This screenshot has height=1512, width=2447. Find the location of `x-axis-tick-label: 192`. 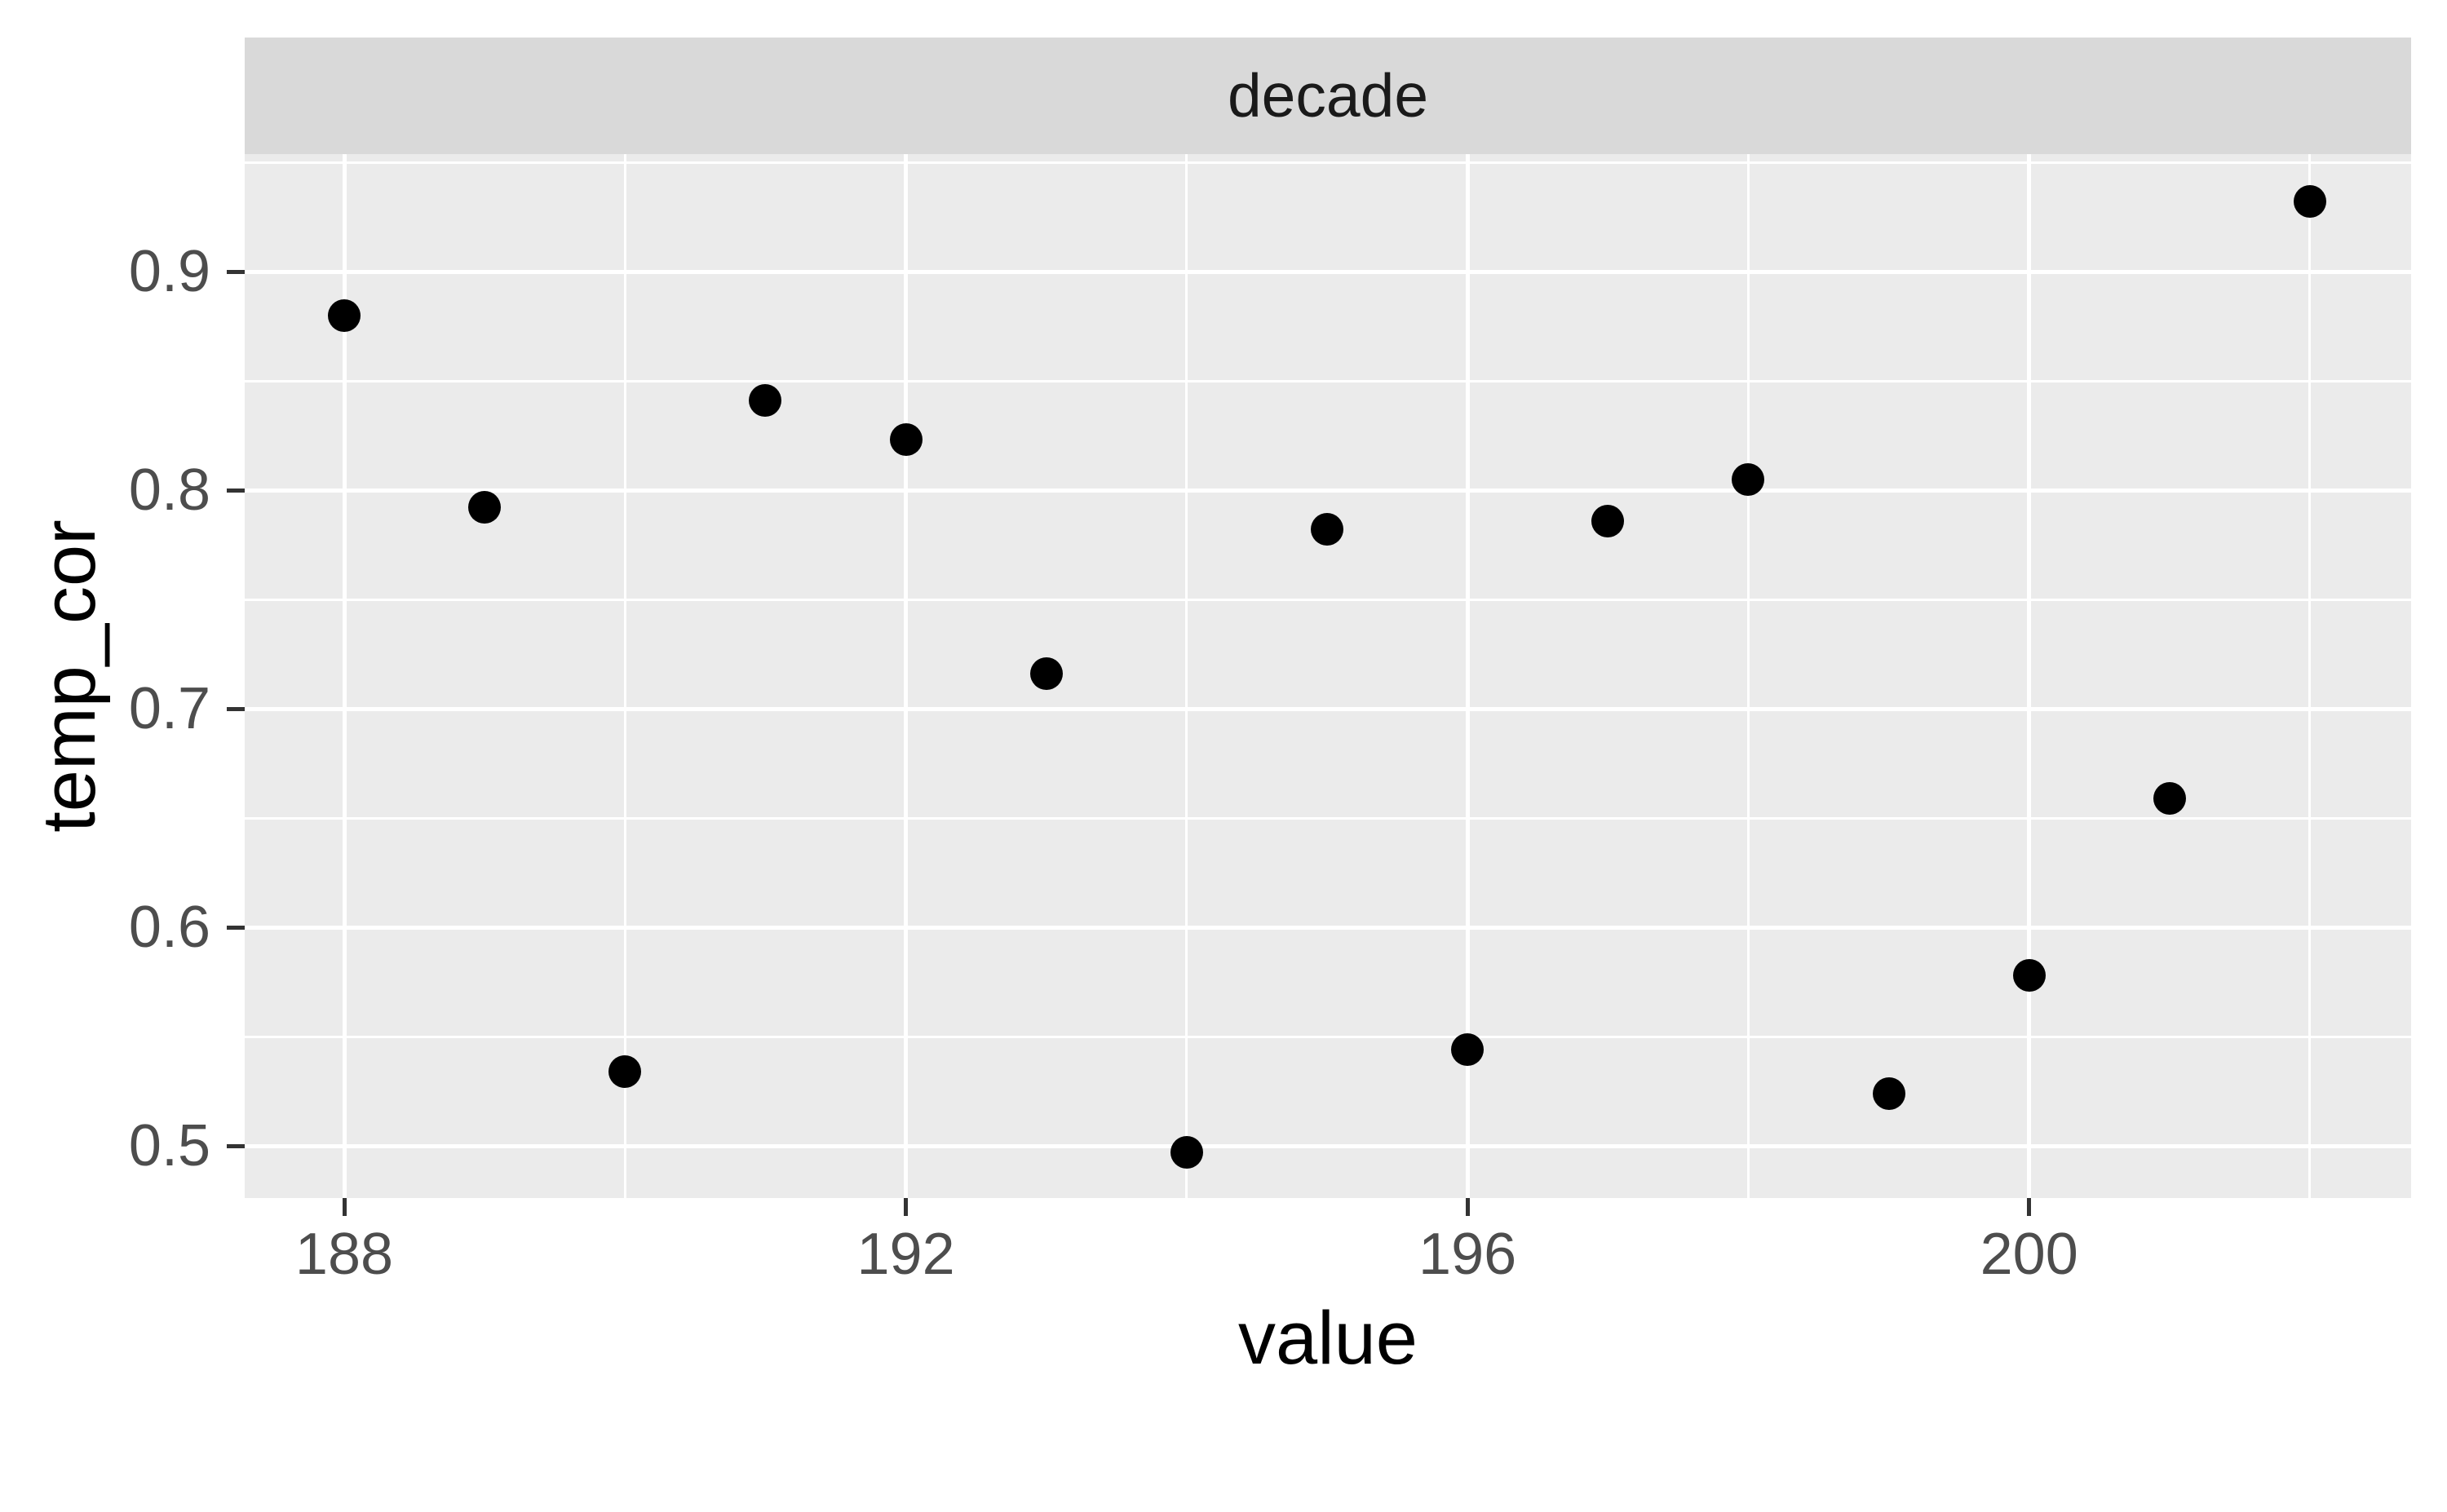

x-axis-tick-label: 192 is located at coordinates (905, 1254).